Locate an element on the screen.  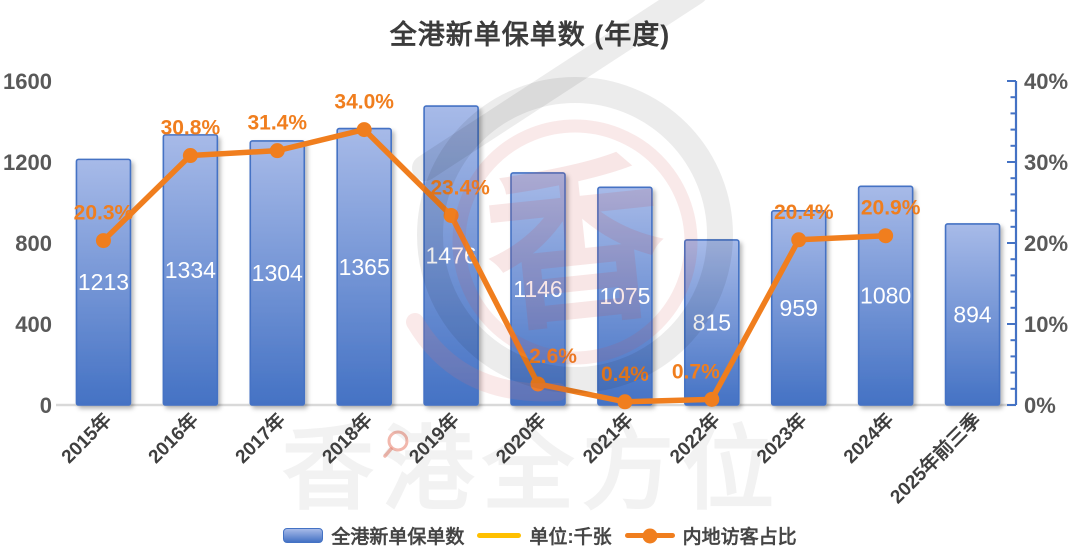
bar-value-label: 815 is located at coordinates (712, 322).